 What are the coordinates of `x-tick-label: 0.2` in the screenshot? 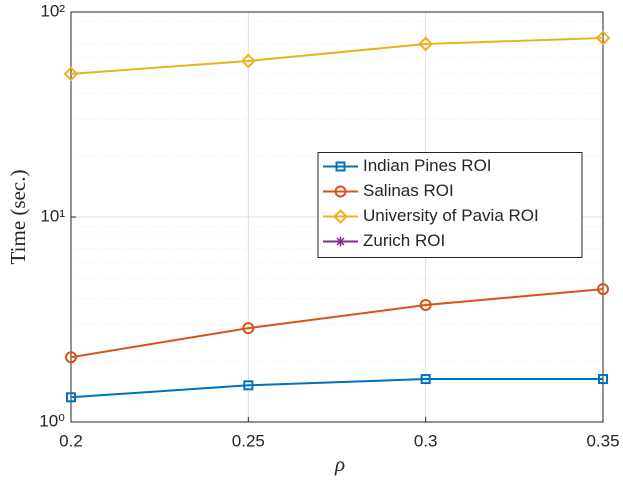 It's located at (71, 440).